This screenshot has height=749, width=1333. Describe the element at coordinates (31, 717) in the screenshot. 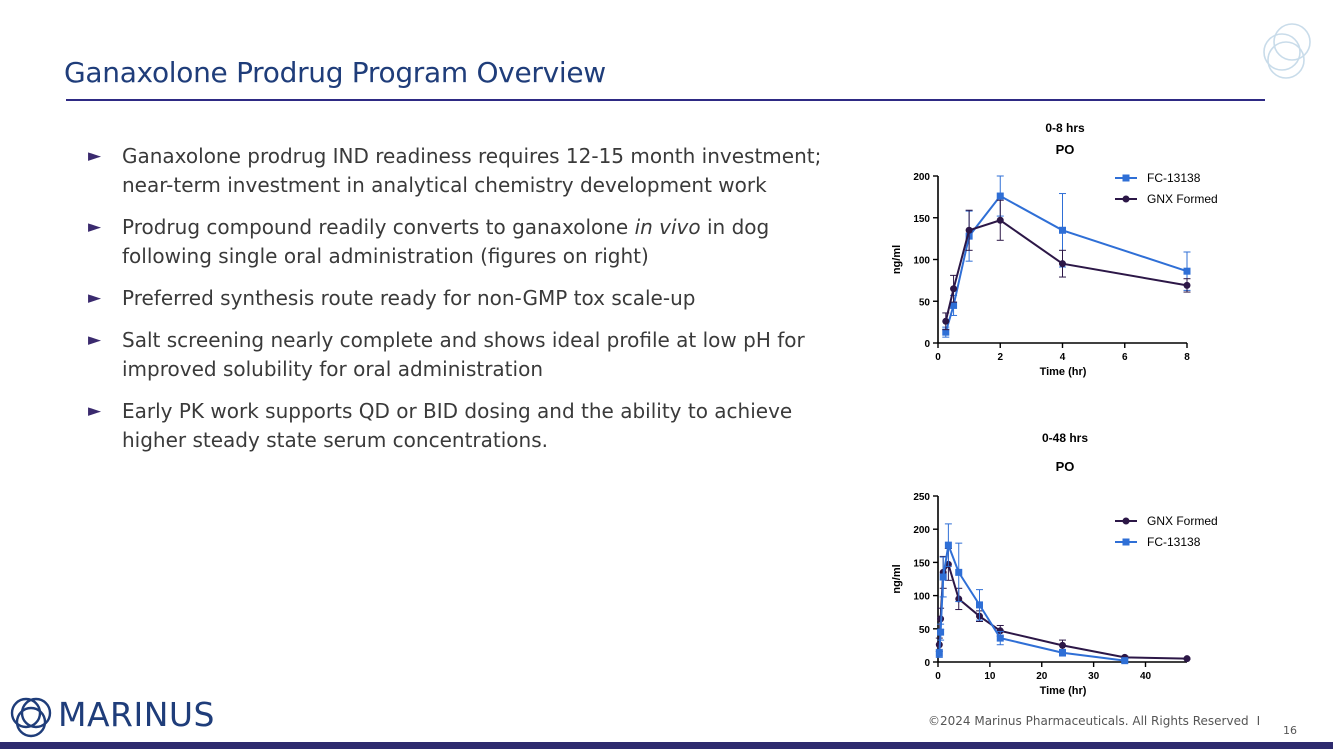

I see `marinus-logo-icon` at that location.